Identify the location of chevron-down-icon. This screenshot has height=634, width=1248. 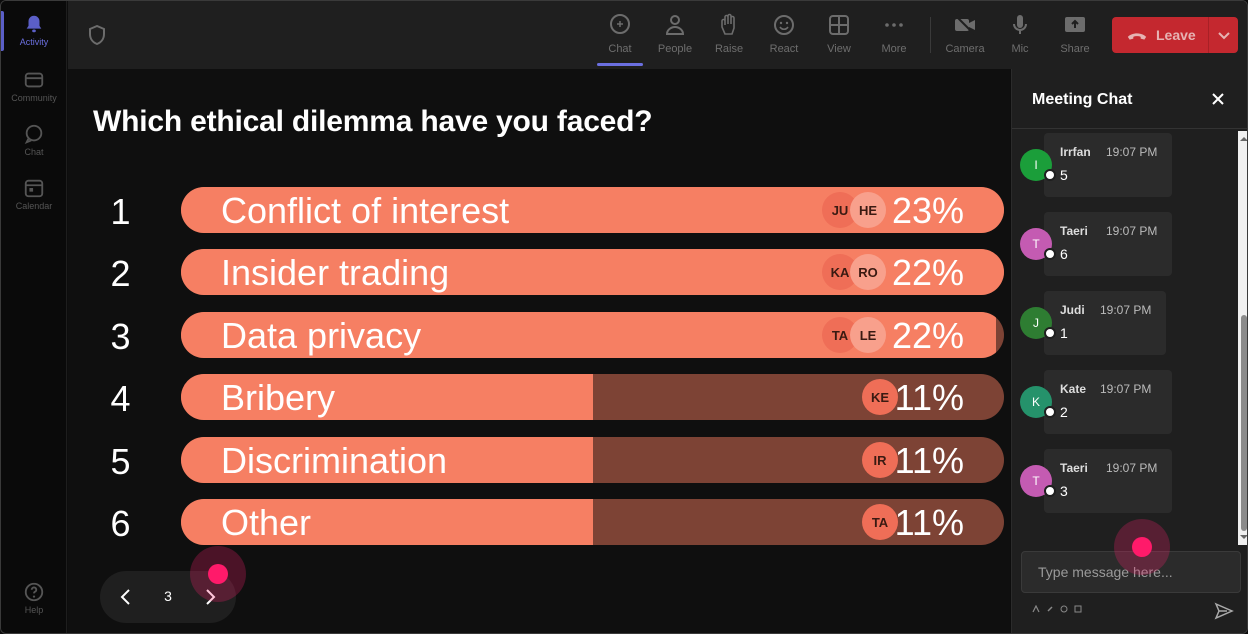
(1223, 36).